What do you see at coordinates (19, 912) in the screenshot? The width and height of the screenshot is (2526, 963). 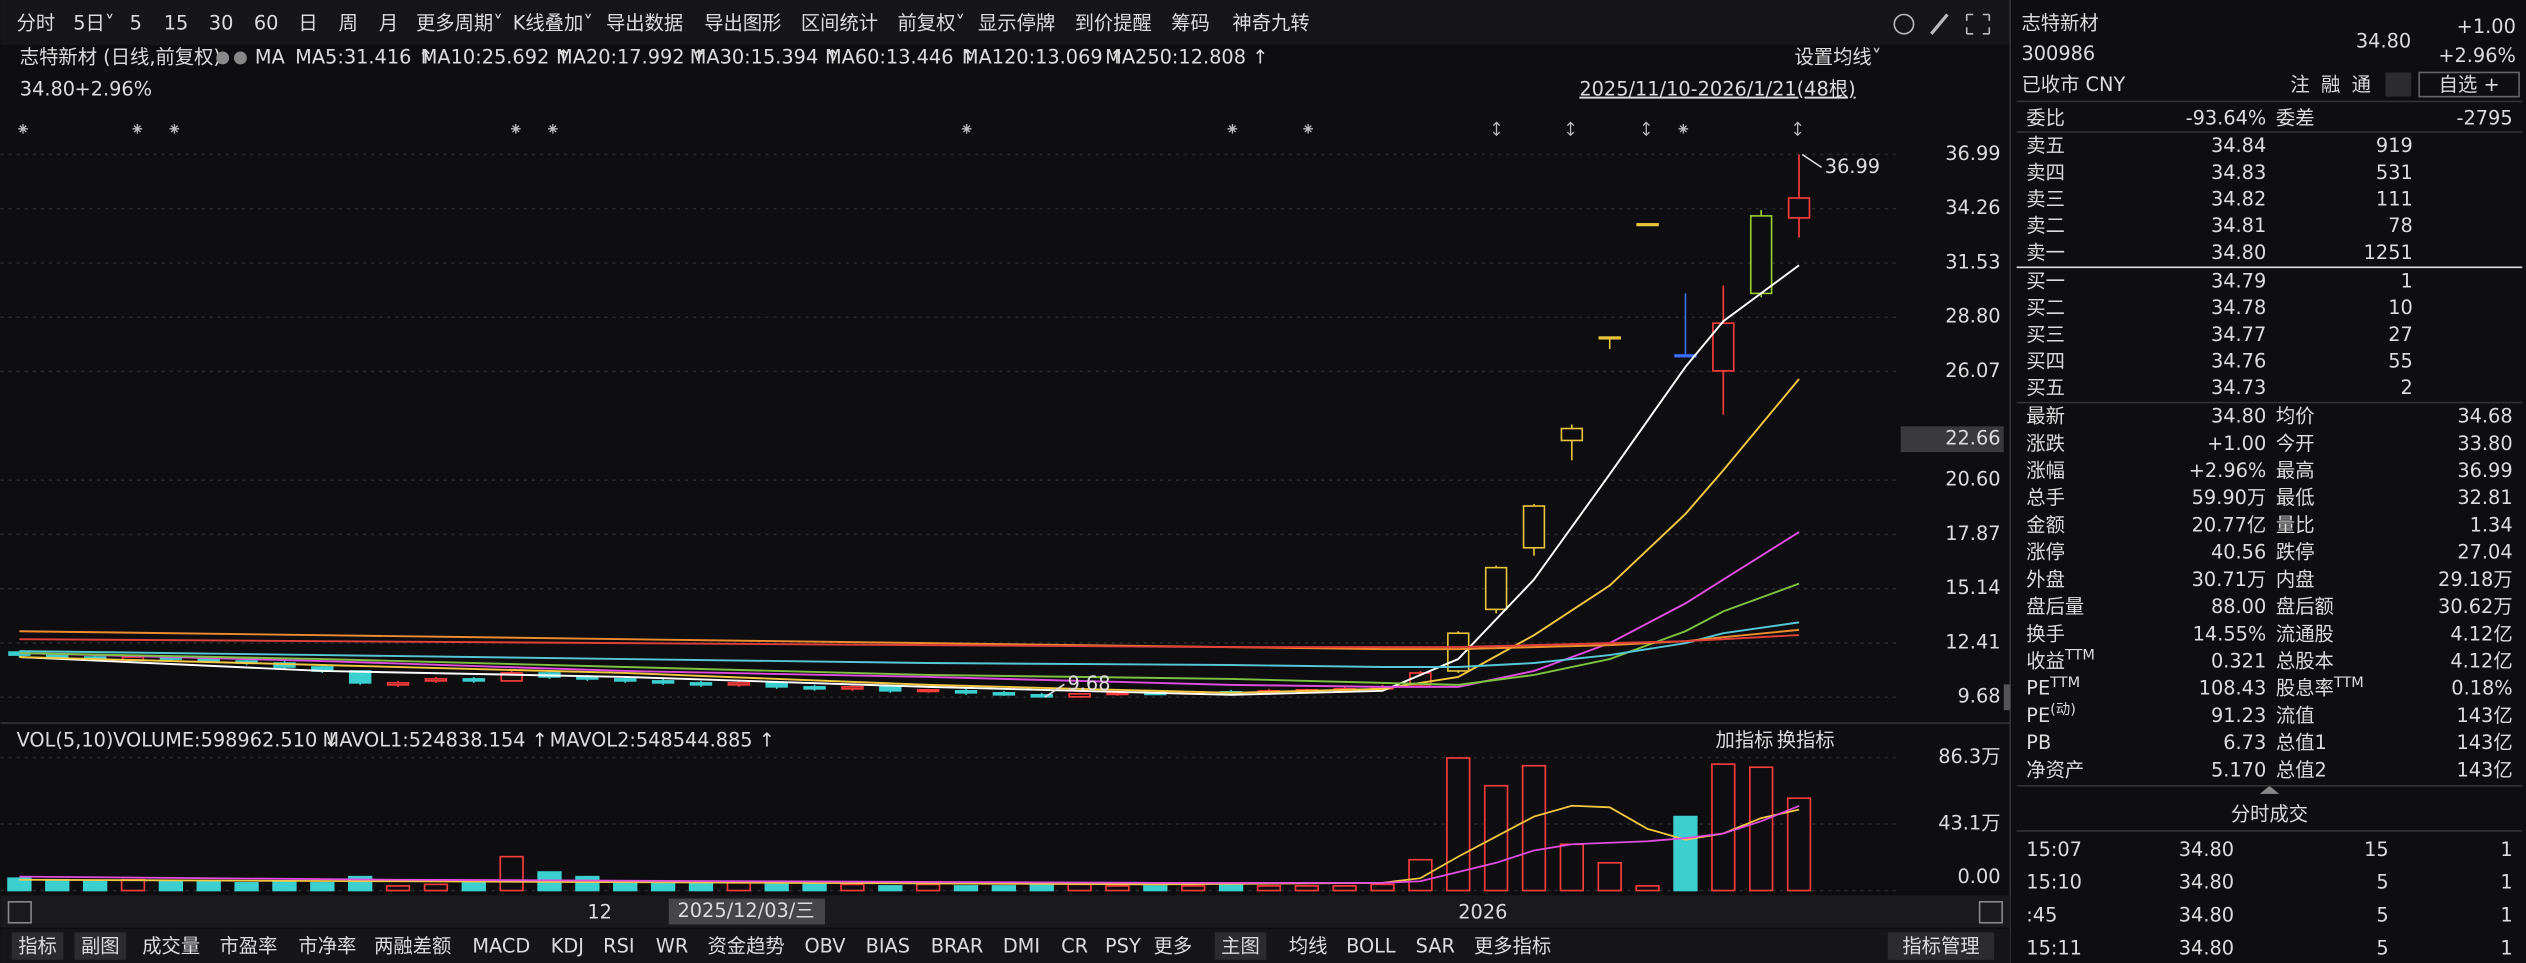 I see `scroll-left` at bounding box center [19, 912].